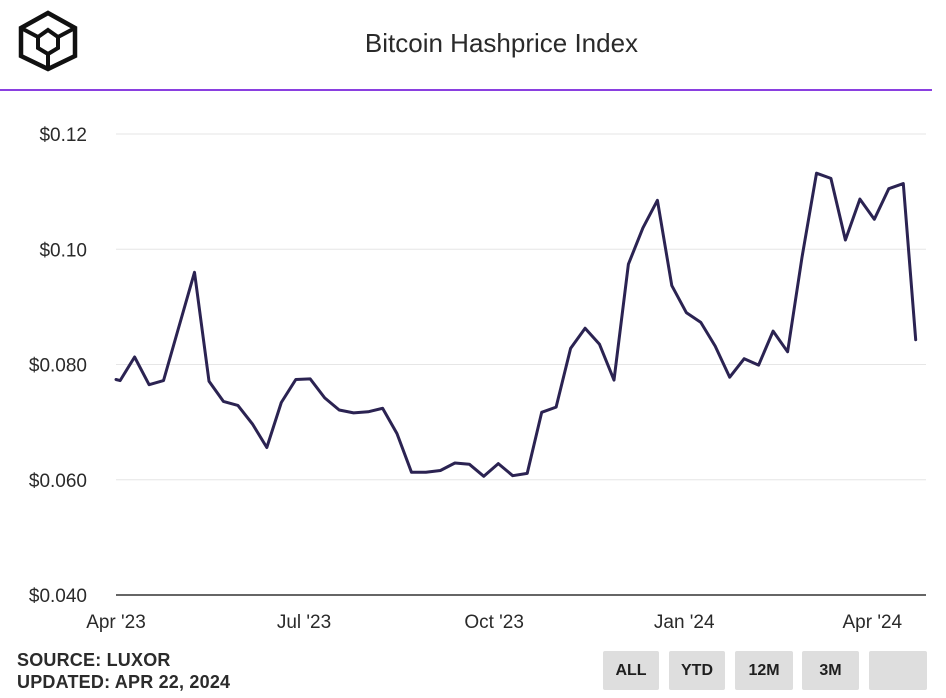 The width and height of the screenshot is (946, 698). I want to click on range-12m-button: 12M, so click(764, 670).